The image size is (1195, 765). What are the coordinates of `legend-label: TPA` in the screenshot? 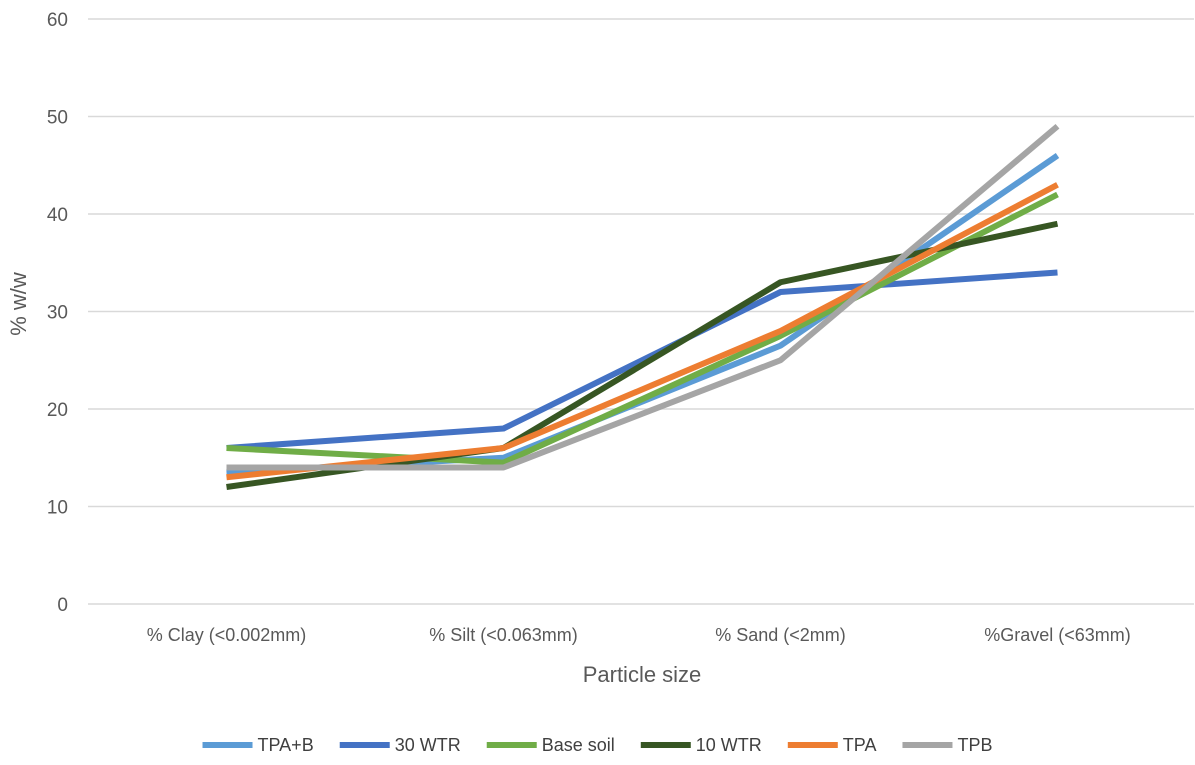 It's located at (860, 745).